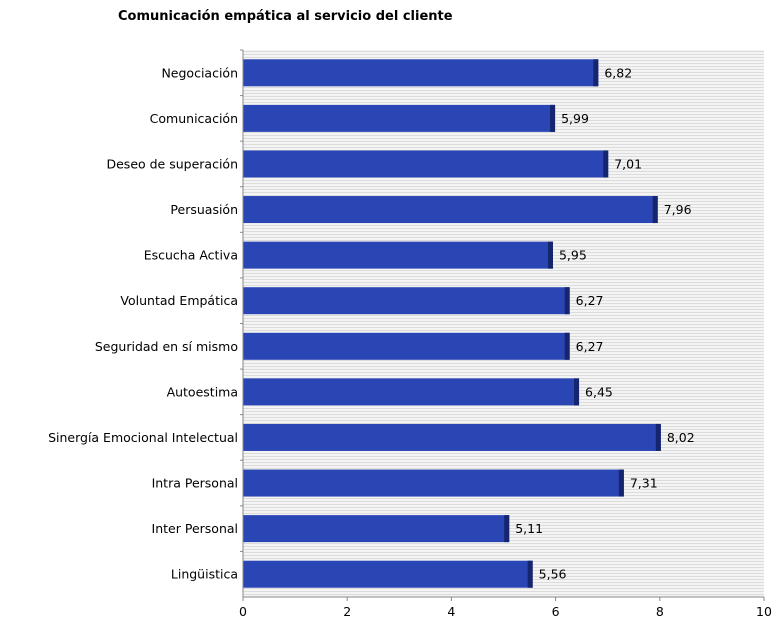 The width and height of the screenshot is (776, 624). I want to click on value-label: 5,56, so click(553, 574).